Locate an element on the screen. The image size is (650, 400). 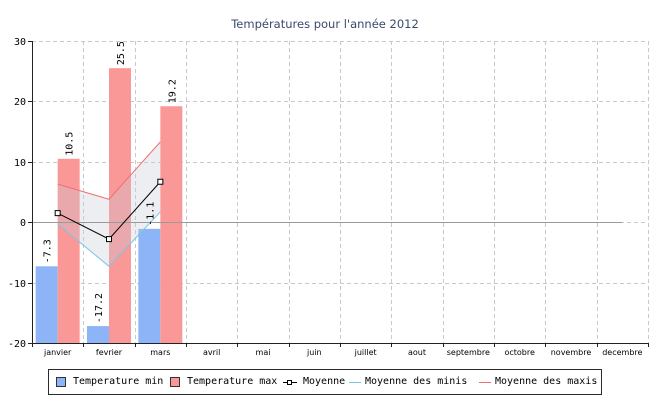
x-tick-label-avril: avril is located at coordinates (211, 352).